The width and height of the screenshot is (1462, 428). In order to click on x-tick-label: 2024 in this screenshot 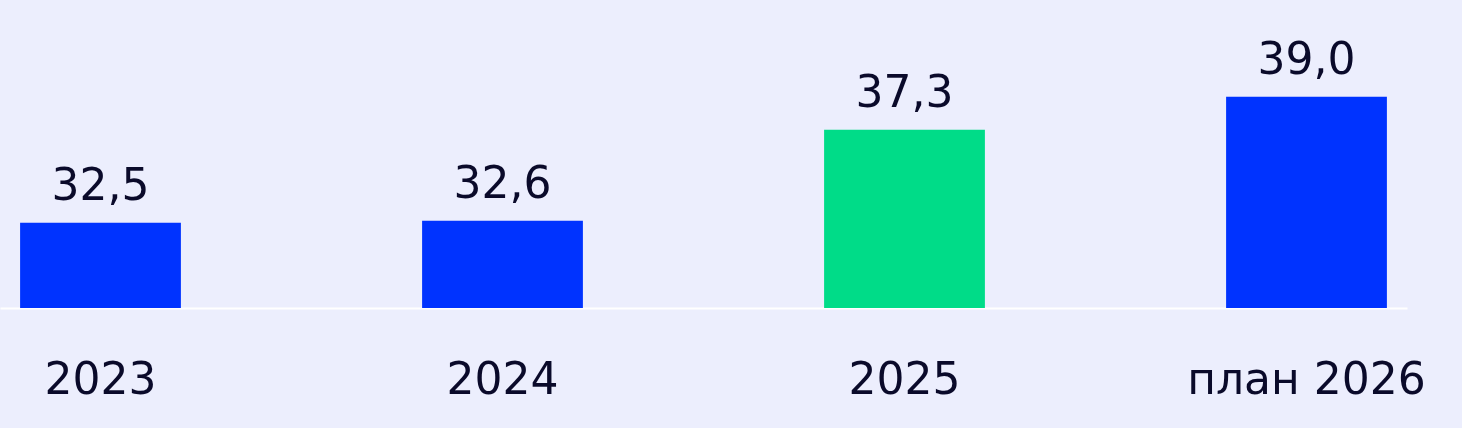, I will do `click(502, 378)`.